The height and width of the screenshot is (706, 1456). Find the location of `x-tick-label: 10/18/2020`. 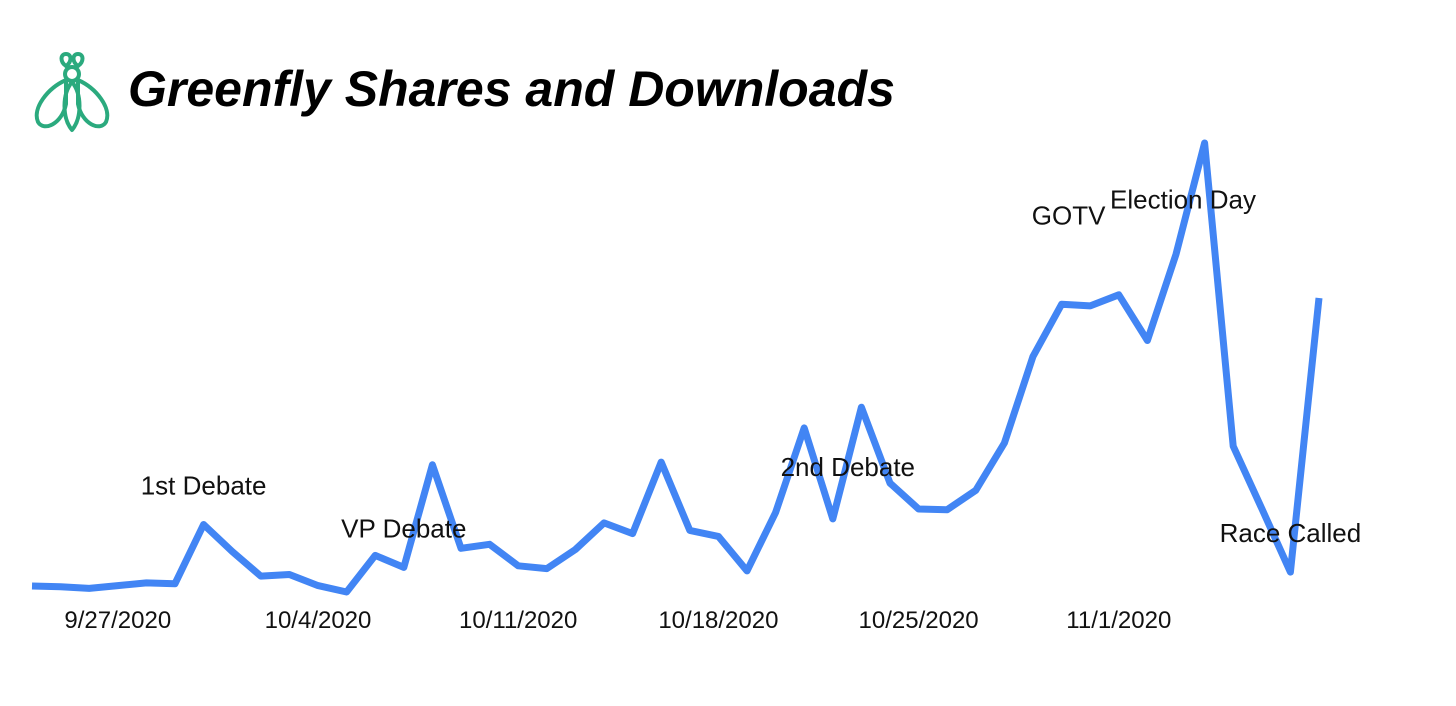

x-tick-label: 10/18/2020 is located at coordinates (718, 620).